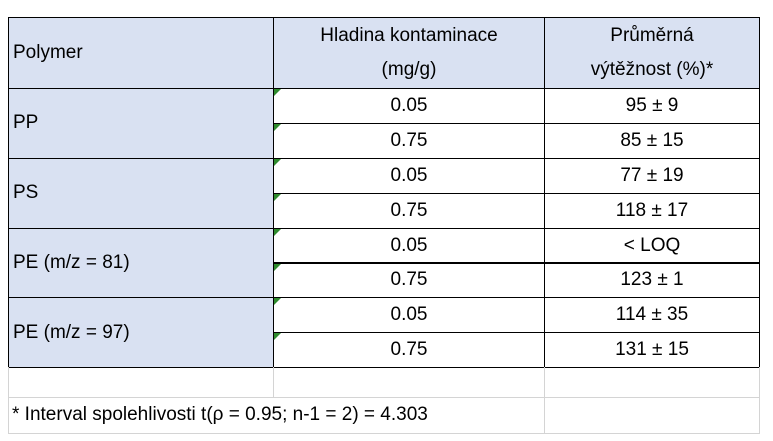  I want to click on recovery-value: 95 ± 9, so click(652, 105).